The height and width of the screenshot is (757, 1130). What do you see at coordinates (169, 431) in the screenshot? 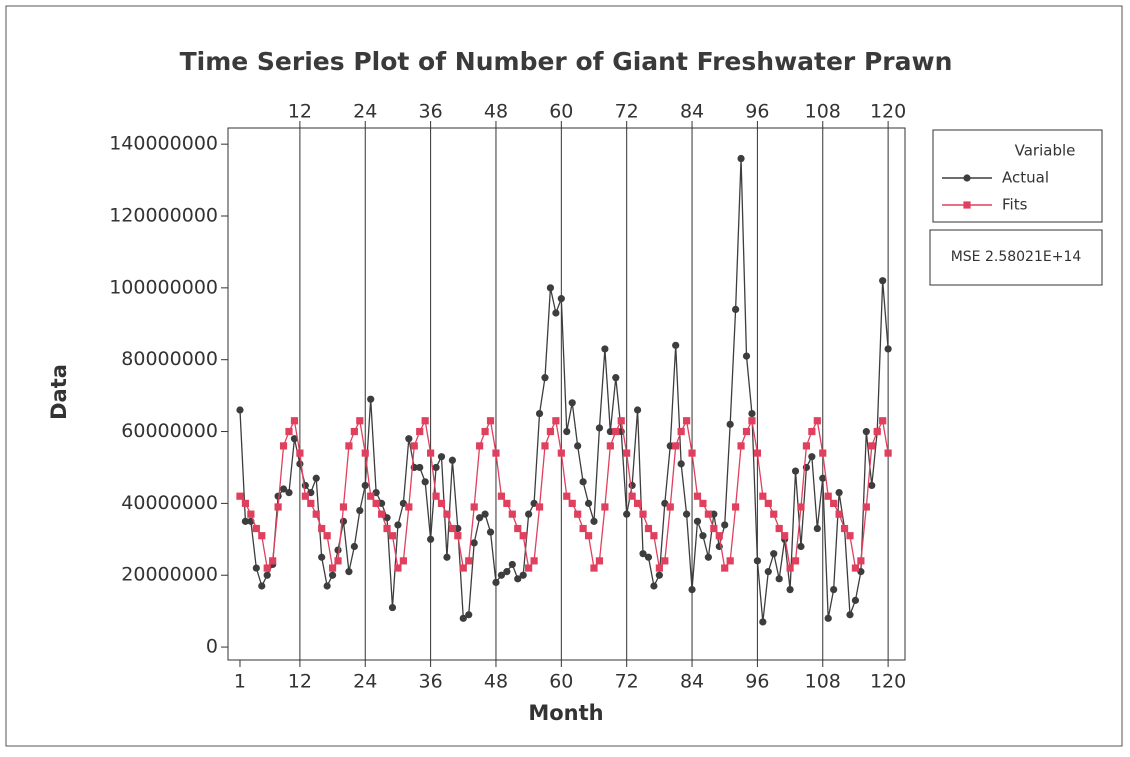
I see `y-tick-label: 60000000` at bounding box center [169, 431].